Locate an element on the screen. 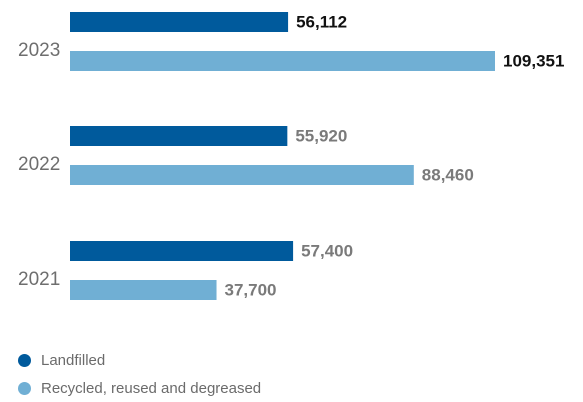 This screenshot has height=402, width=583. chart-legend: Landfilled Recycled, reused and degreased is located at coordinates (288, 374).